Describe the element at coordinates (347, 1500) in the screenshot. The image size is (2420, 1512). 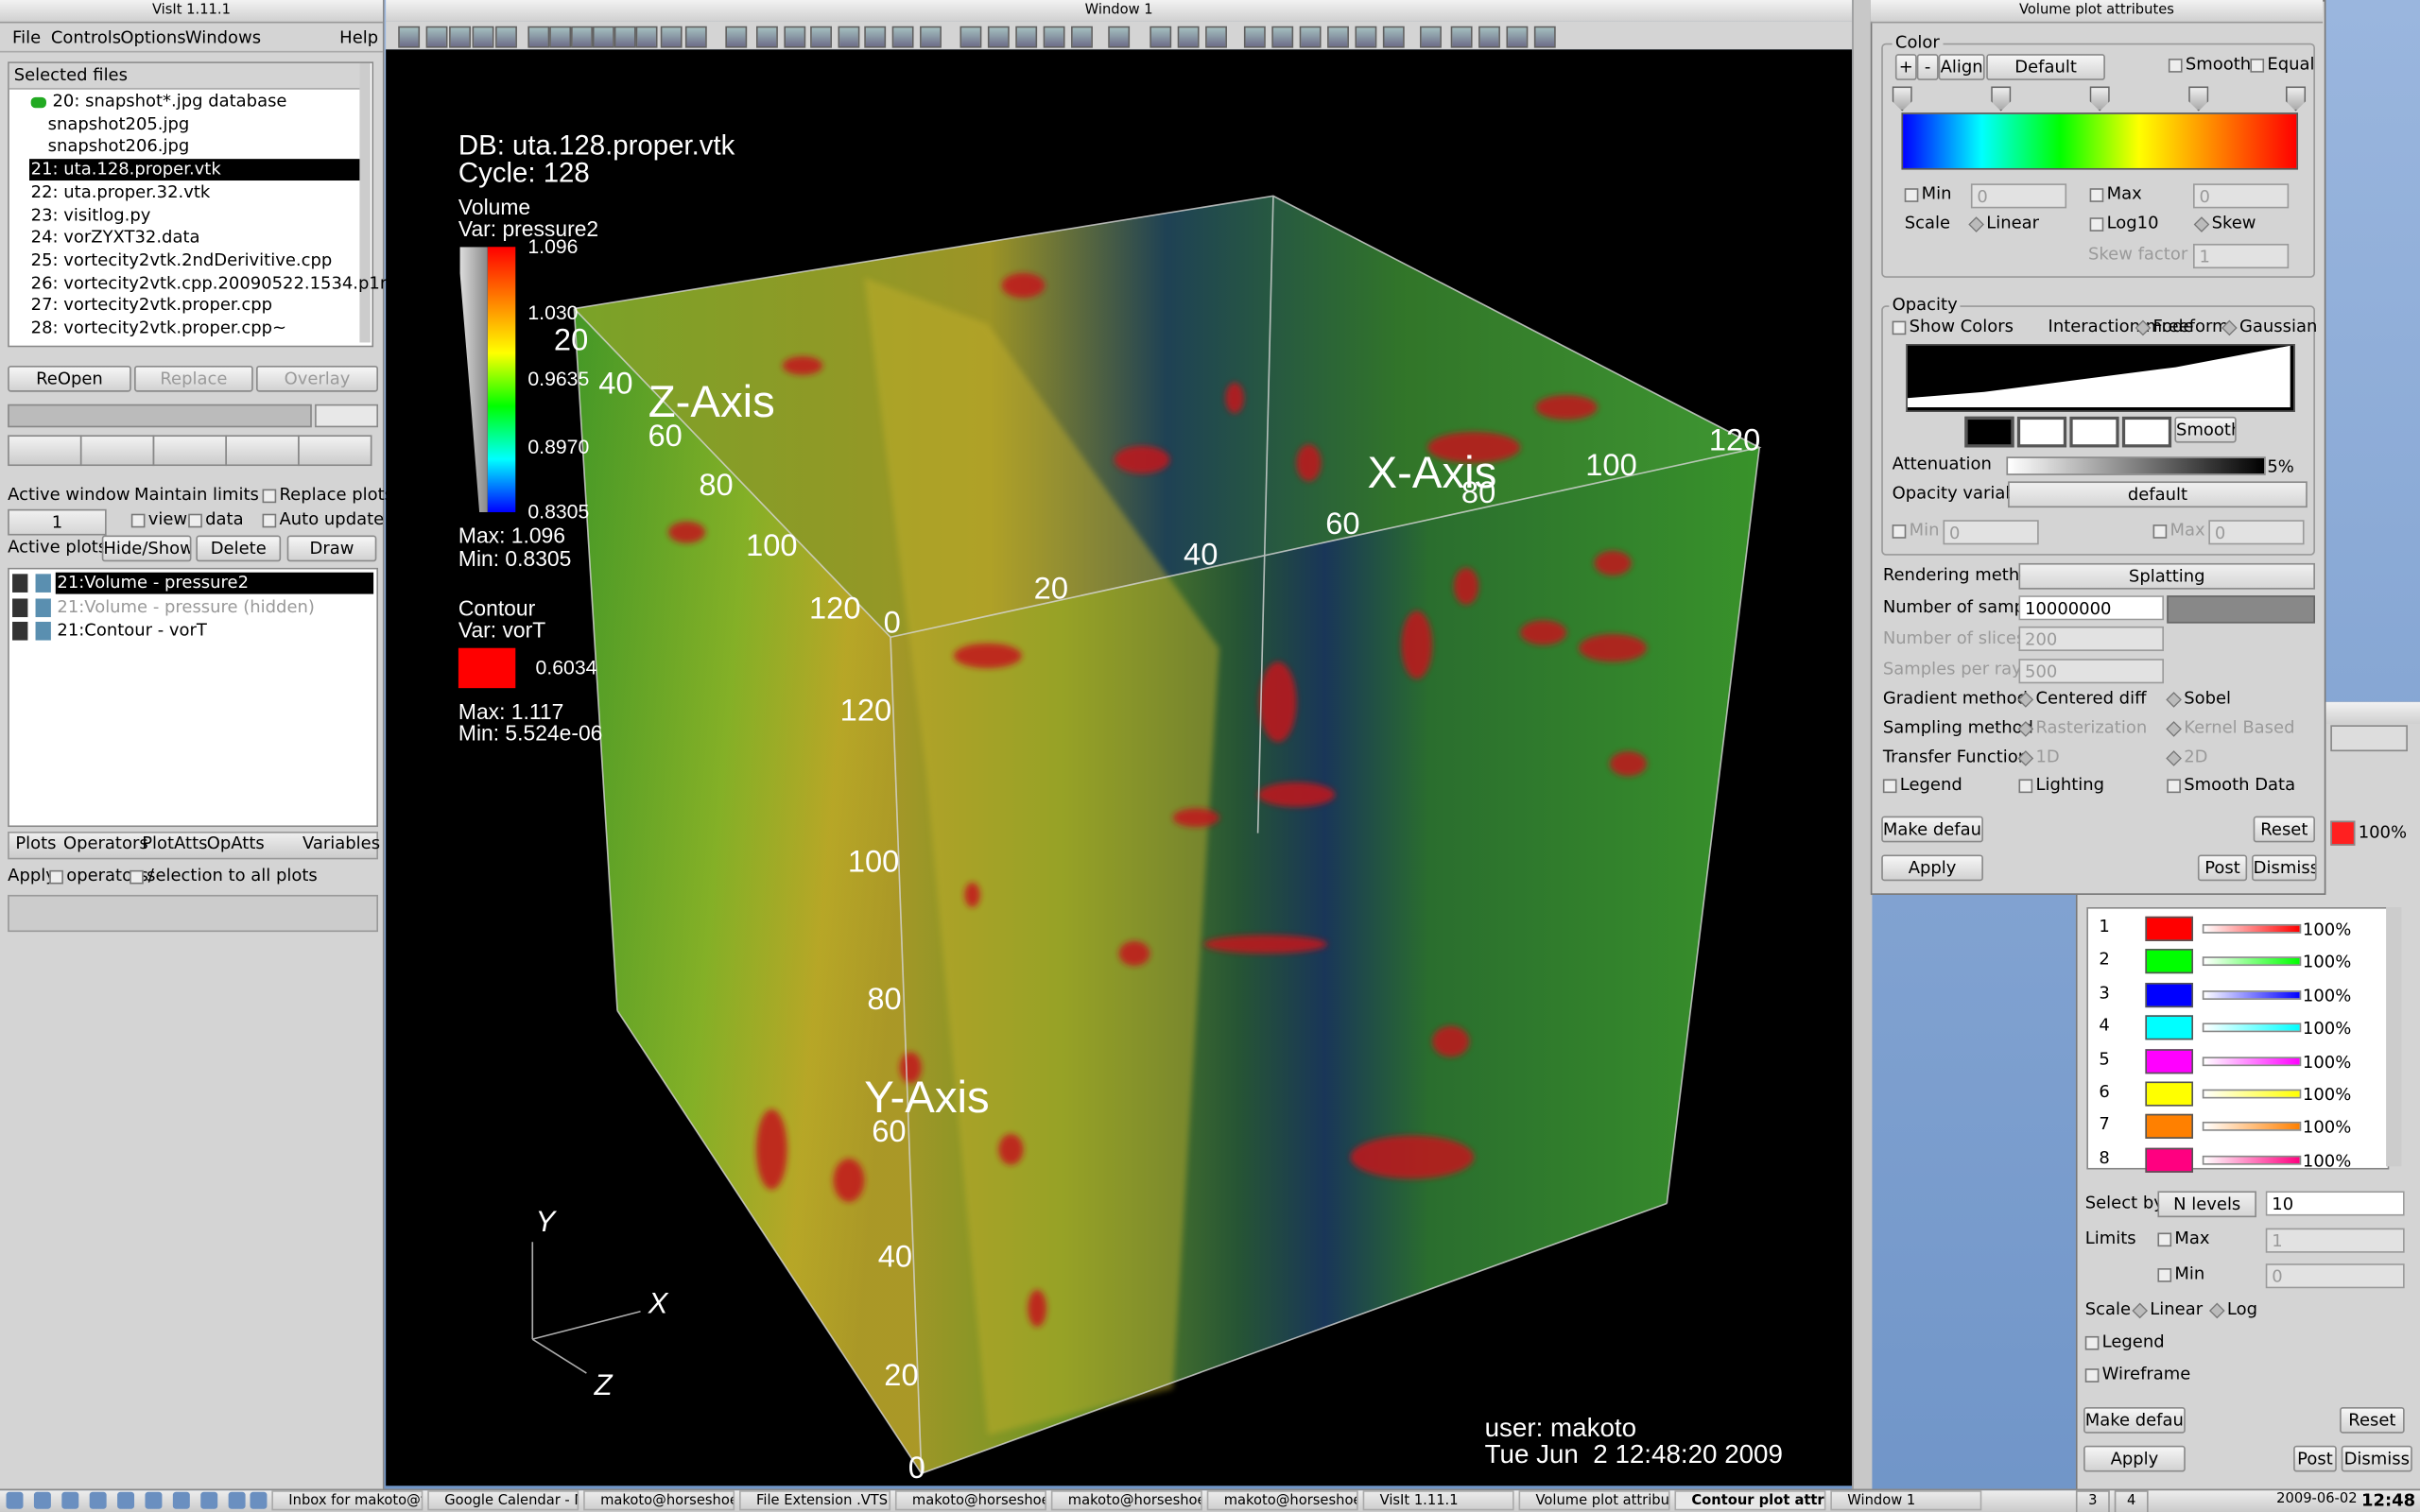
I see `task-button: Inbox for makoto@tac` at that location.